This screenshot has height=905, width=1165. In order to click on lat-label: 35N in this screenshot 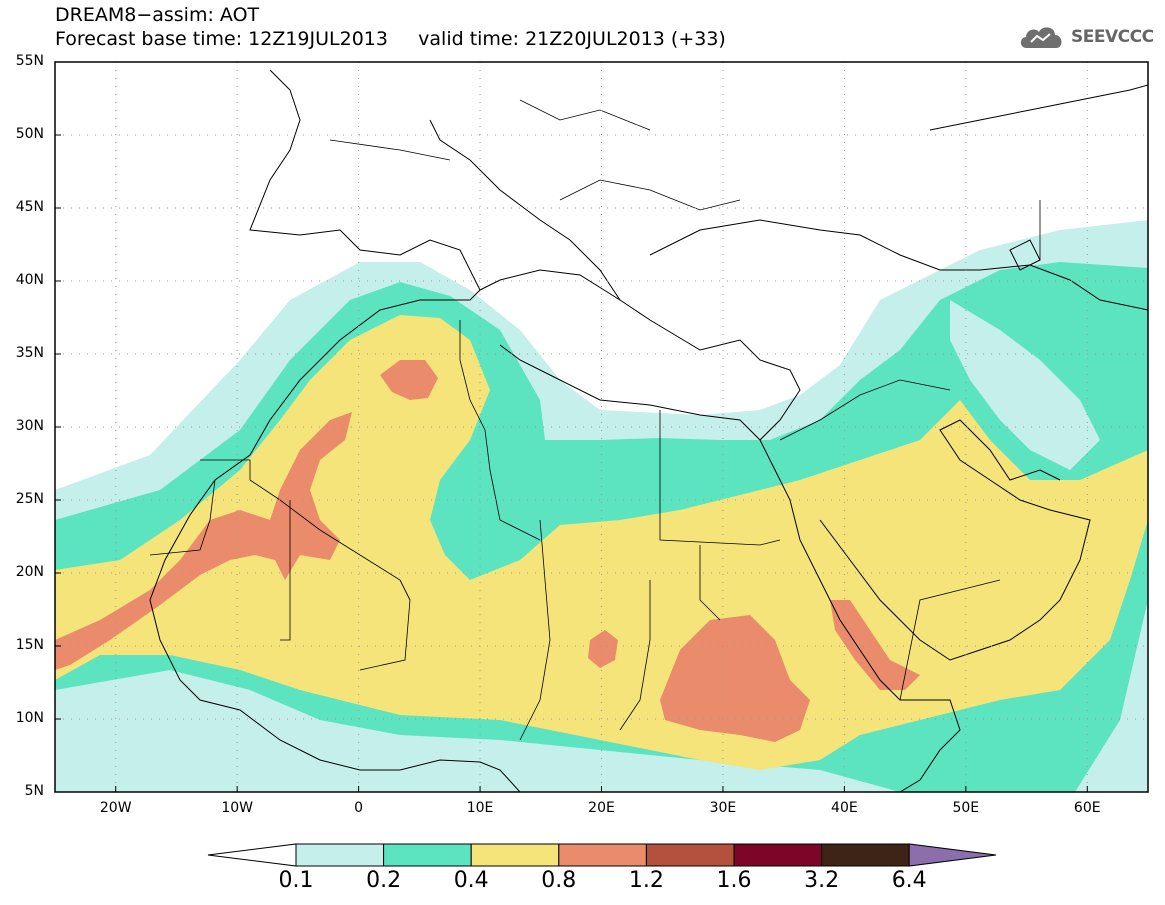, I will do `click(29, 353)`.